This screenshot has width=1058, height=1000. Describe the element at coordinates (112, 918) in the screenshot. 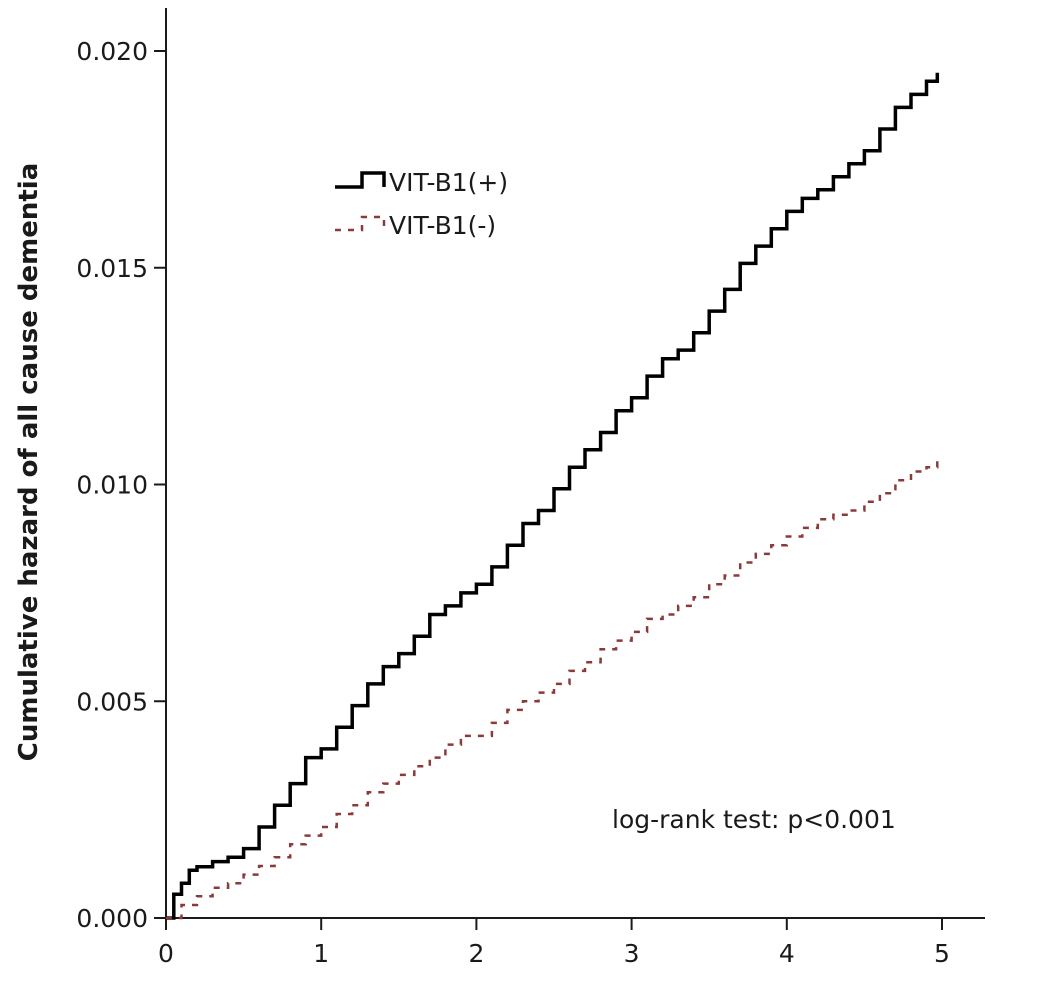

I see `y-tick-label: 0.000` at that location.